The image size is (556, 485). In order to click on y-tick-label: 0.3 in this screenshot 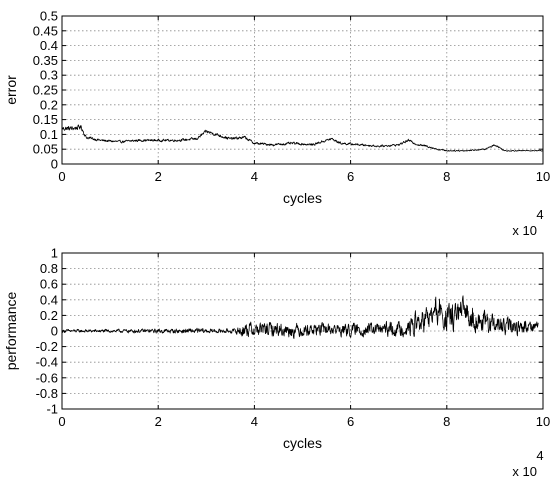, I will do `click(49, 75)`.